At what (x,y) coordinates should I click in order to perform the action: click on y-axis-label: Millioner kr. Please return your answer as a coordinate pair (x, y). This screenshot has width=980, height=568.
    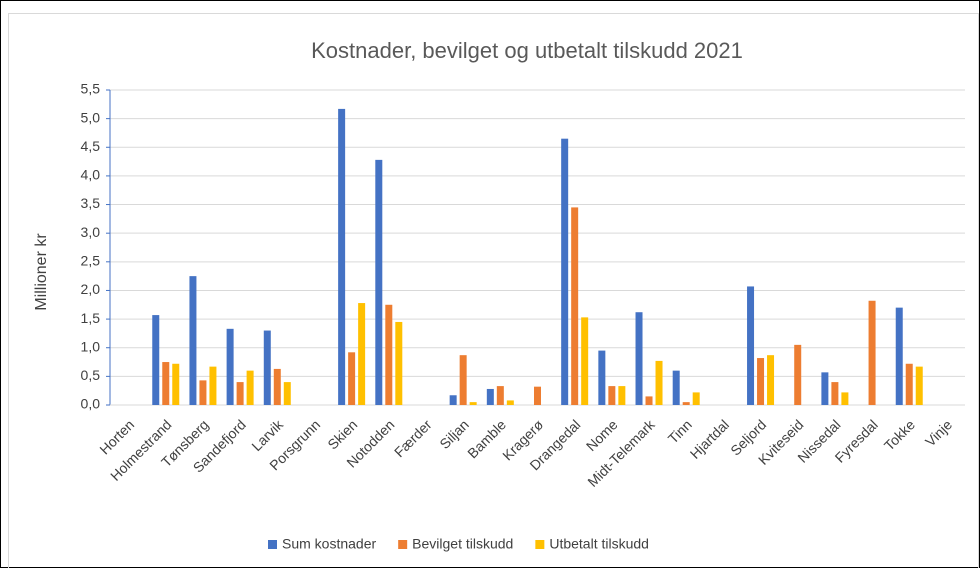
    Looking at the image, I should click on (41, 272).